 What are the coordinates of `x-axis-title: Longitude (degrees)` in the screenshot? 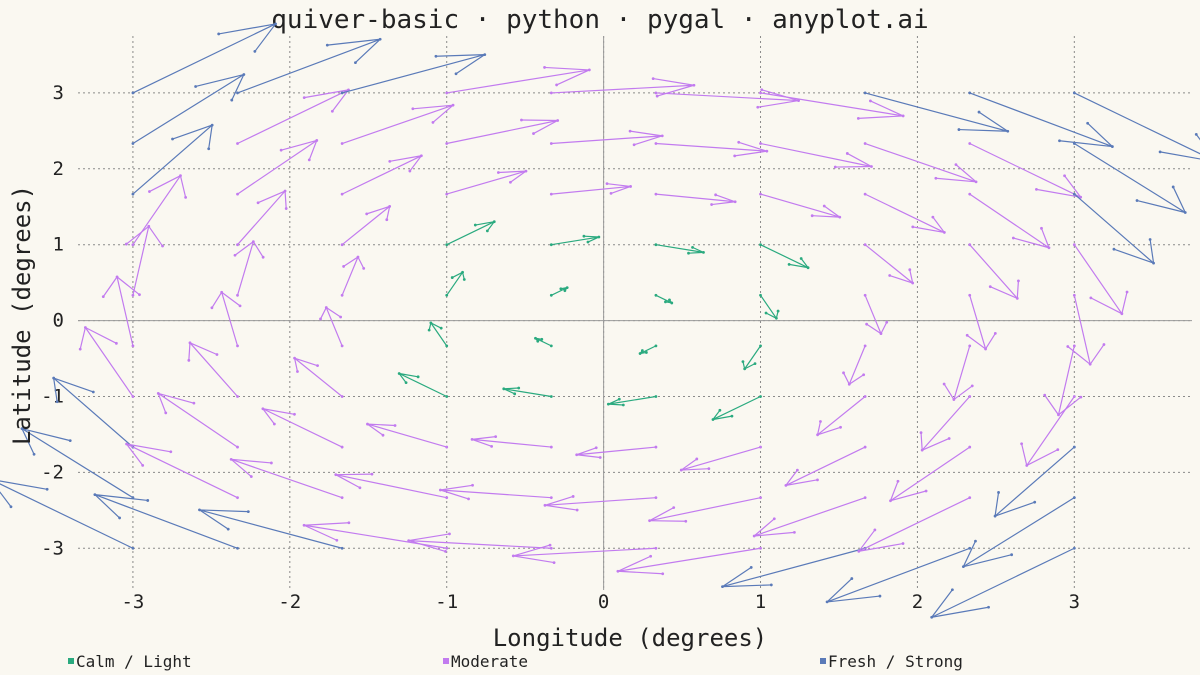 It's located at (630, 638).